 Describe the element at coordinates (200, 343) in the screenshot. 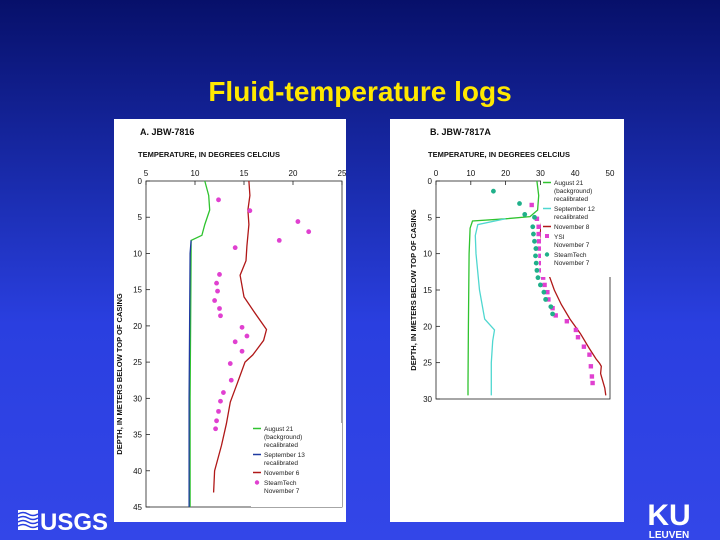

I see `chart-a-series-august-line` at that location.